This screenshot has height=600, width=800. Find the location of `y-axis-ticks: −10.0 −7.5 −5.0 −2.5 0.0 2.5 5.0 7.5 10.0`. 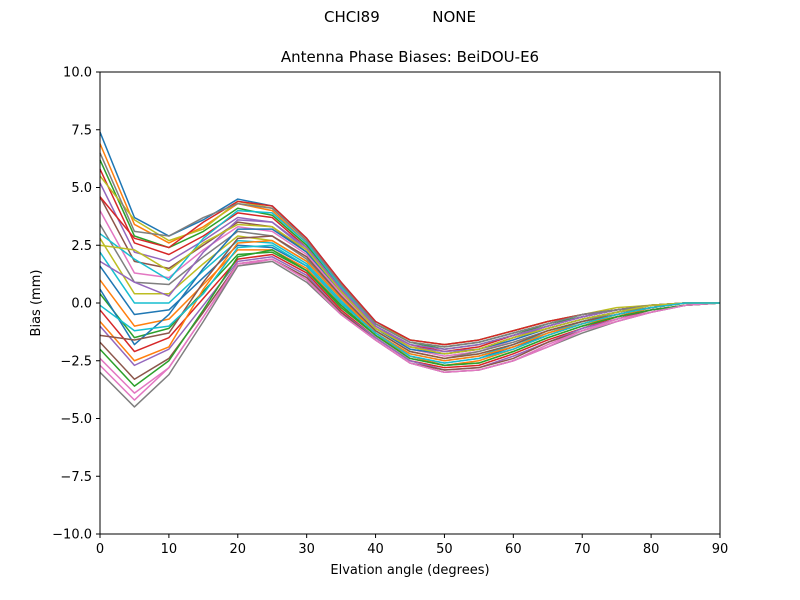

y-axis-ticks: −10.0 −7.5 −5.0 −2.5 0.0 2.5 5.0 7.5 10.0 is located at coordinates (76, 304).